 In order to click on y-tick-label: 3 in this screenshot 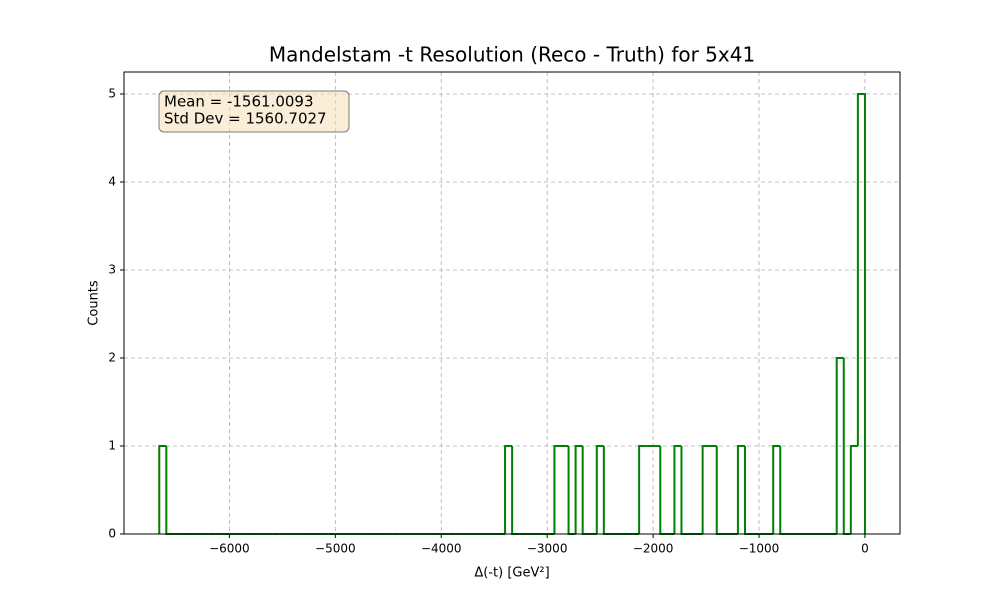, I will do `click(112, 270)`.